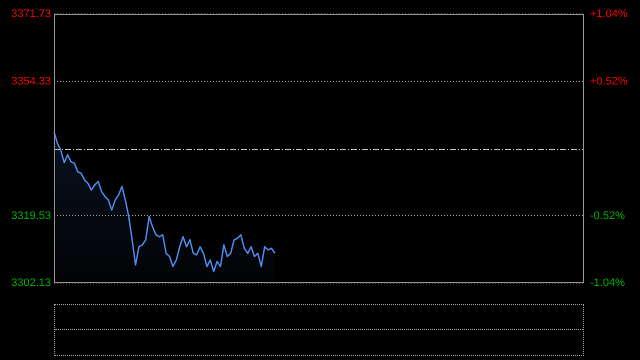 The image size is (640, 360). Describe the element at coordinates (609, 81) in the screenshot. I see `y2-tick-label: +0.52%` at that location.